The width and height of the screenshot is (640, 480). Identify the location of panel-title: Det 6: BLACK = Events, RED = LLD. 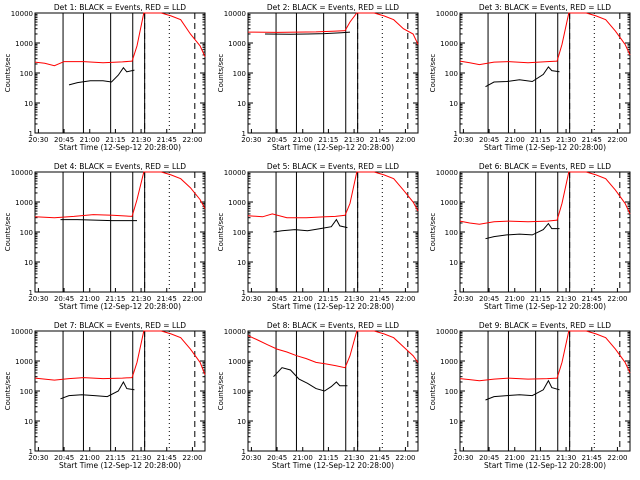
(545, 166).